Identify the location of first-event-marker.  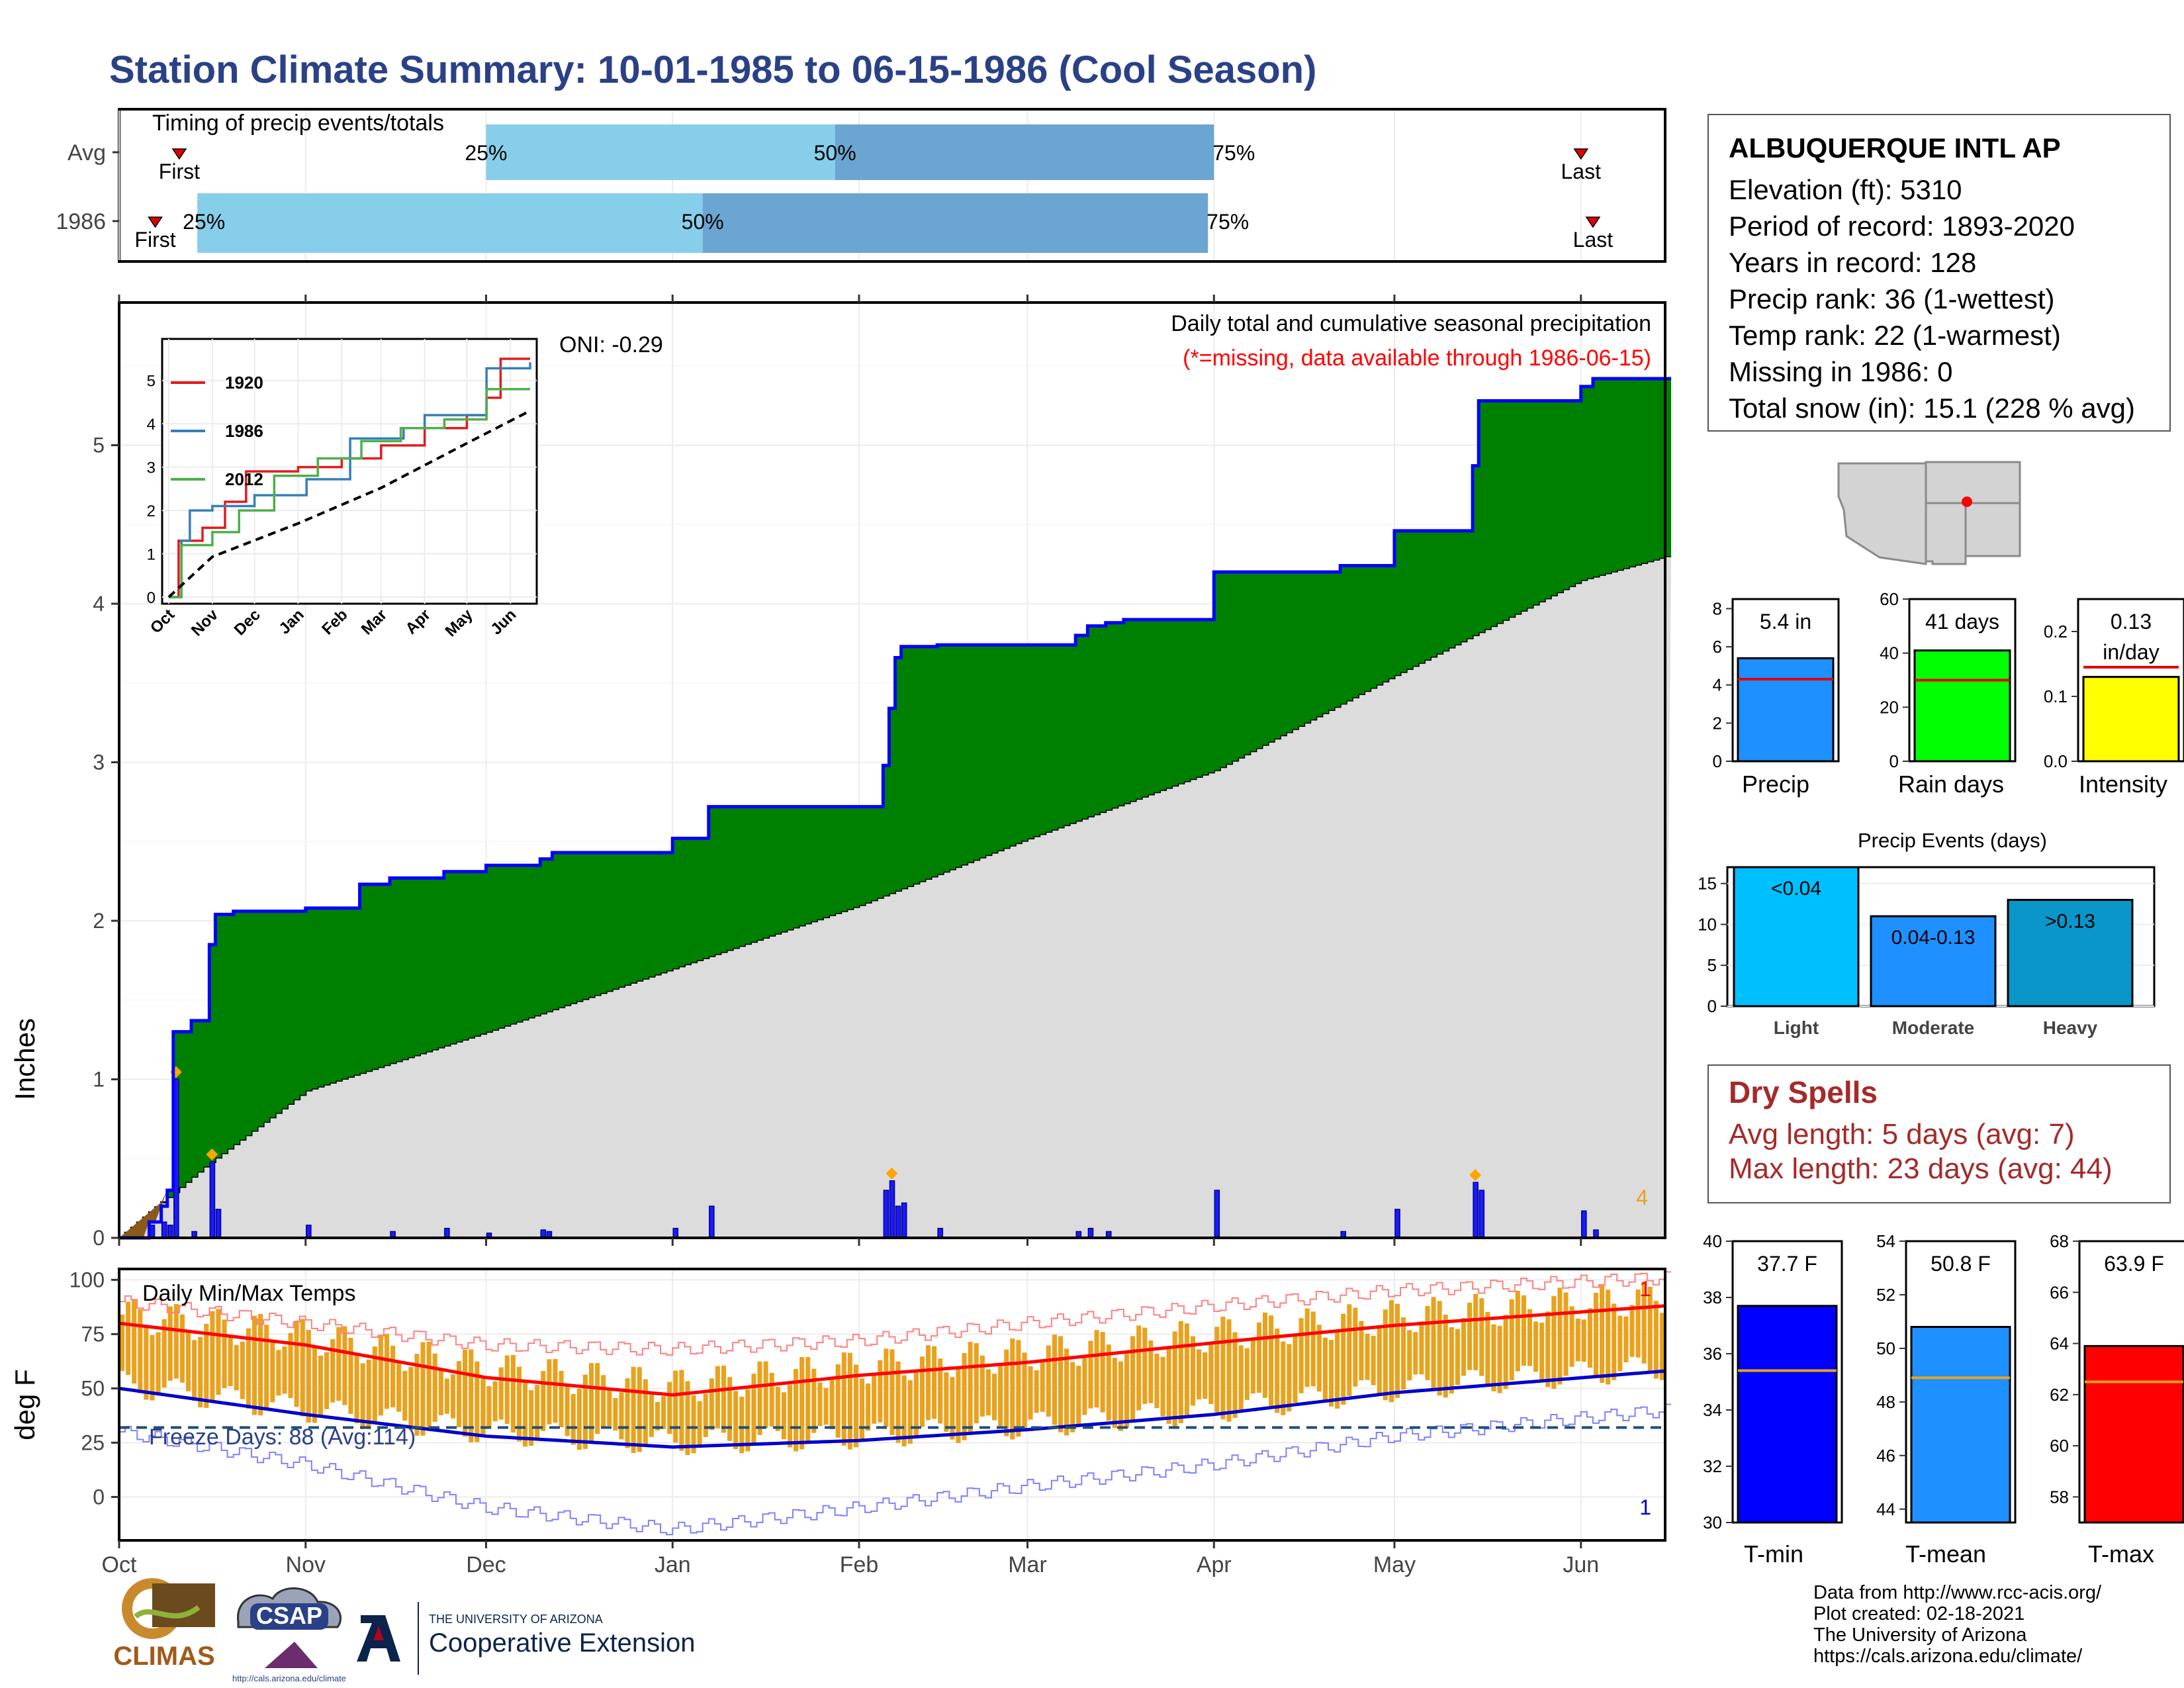
(179, 154).